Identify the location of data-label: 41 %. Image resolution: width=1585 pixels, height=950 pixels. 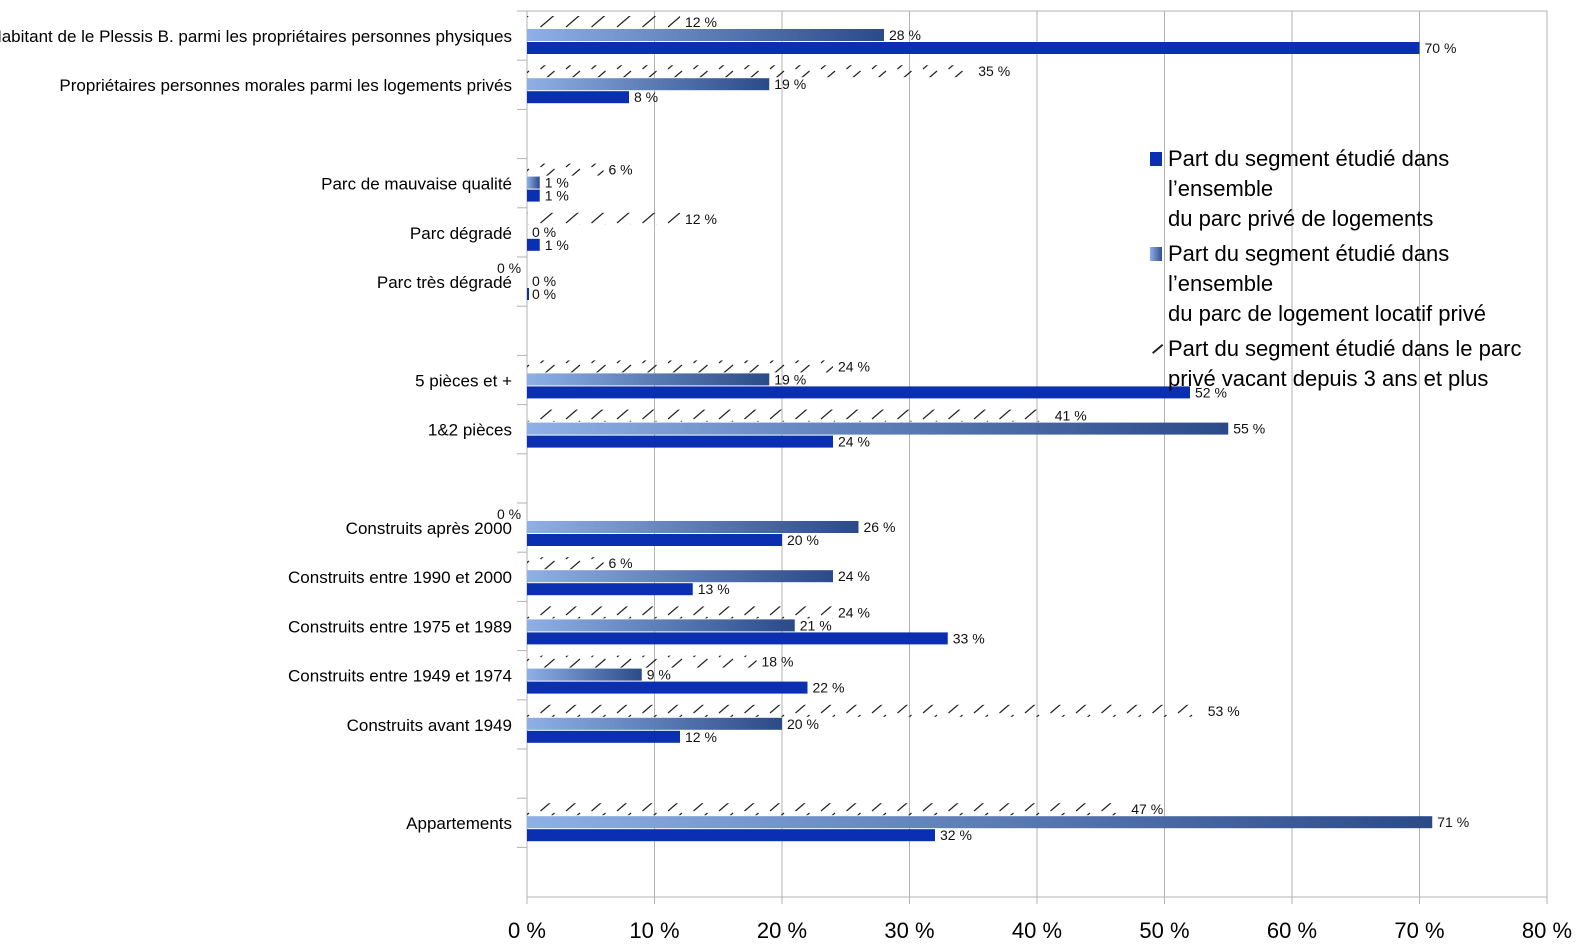
(1071, 416).